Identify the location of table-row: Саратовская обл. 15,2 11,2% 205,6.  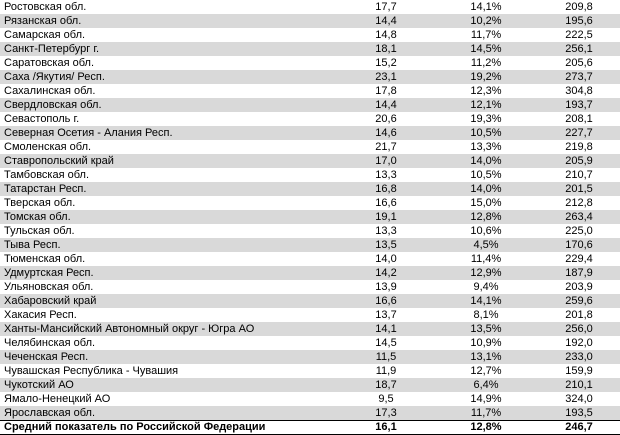
(310, 63).